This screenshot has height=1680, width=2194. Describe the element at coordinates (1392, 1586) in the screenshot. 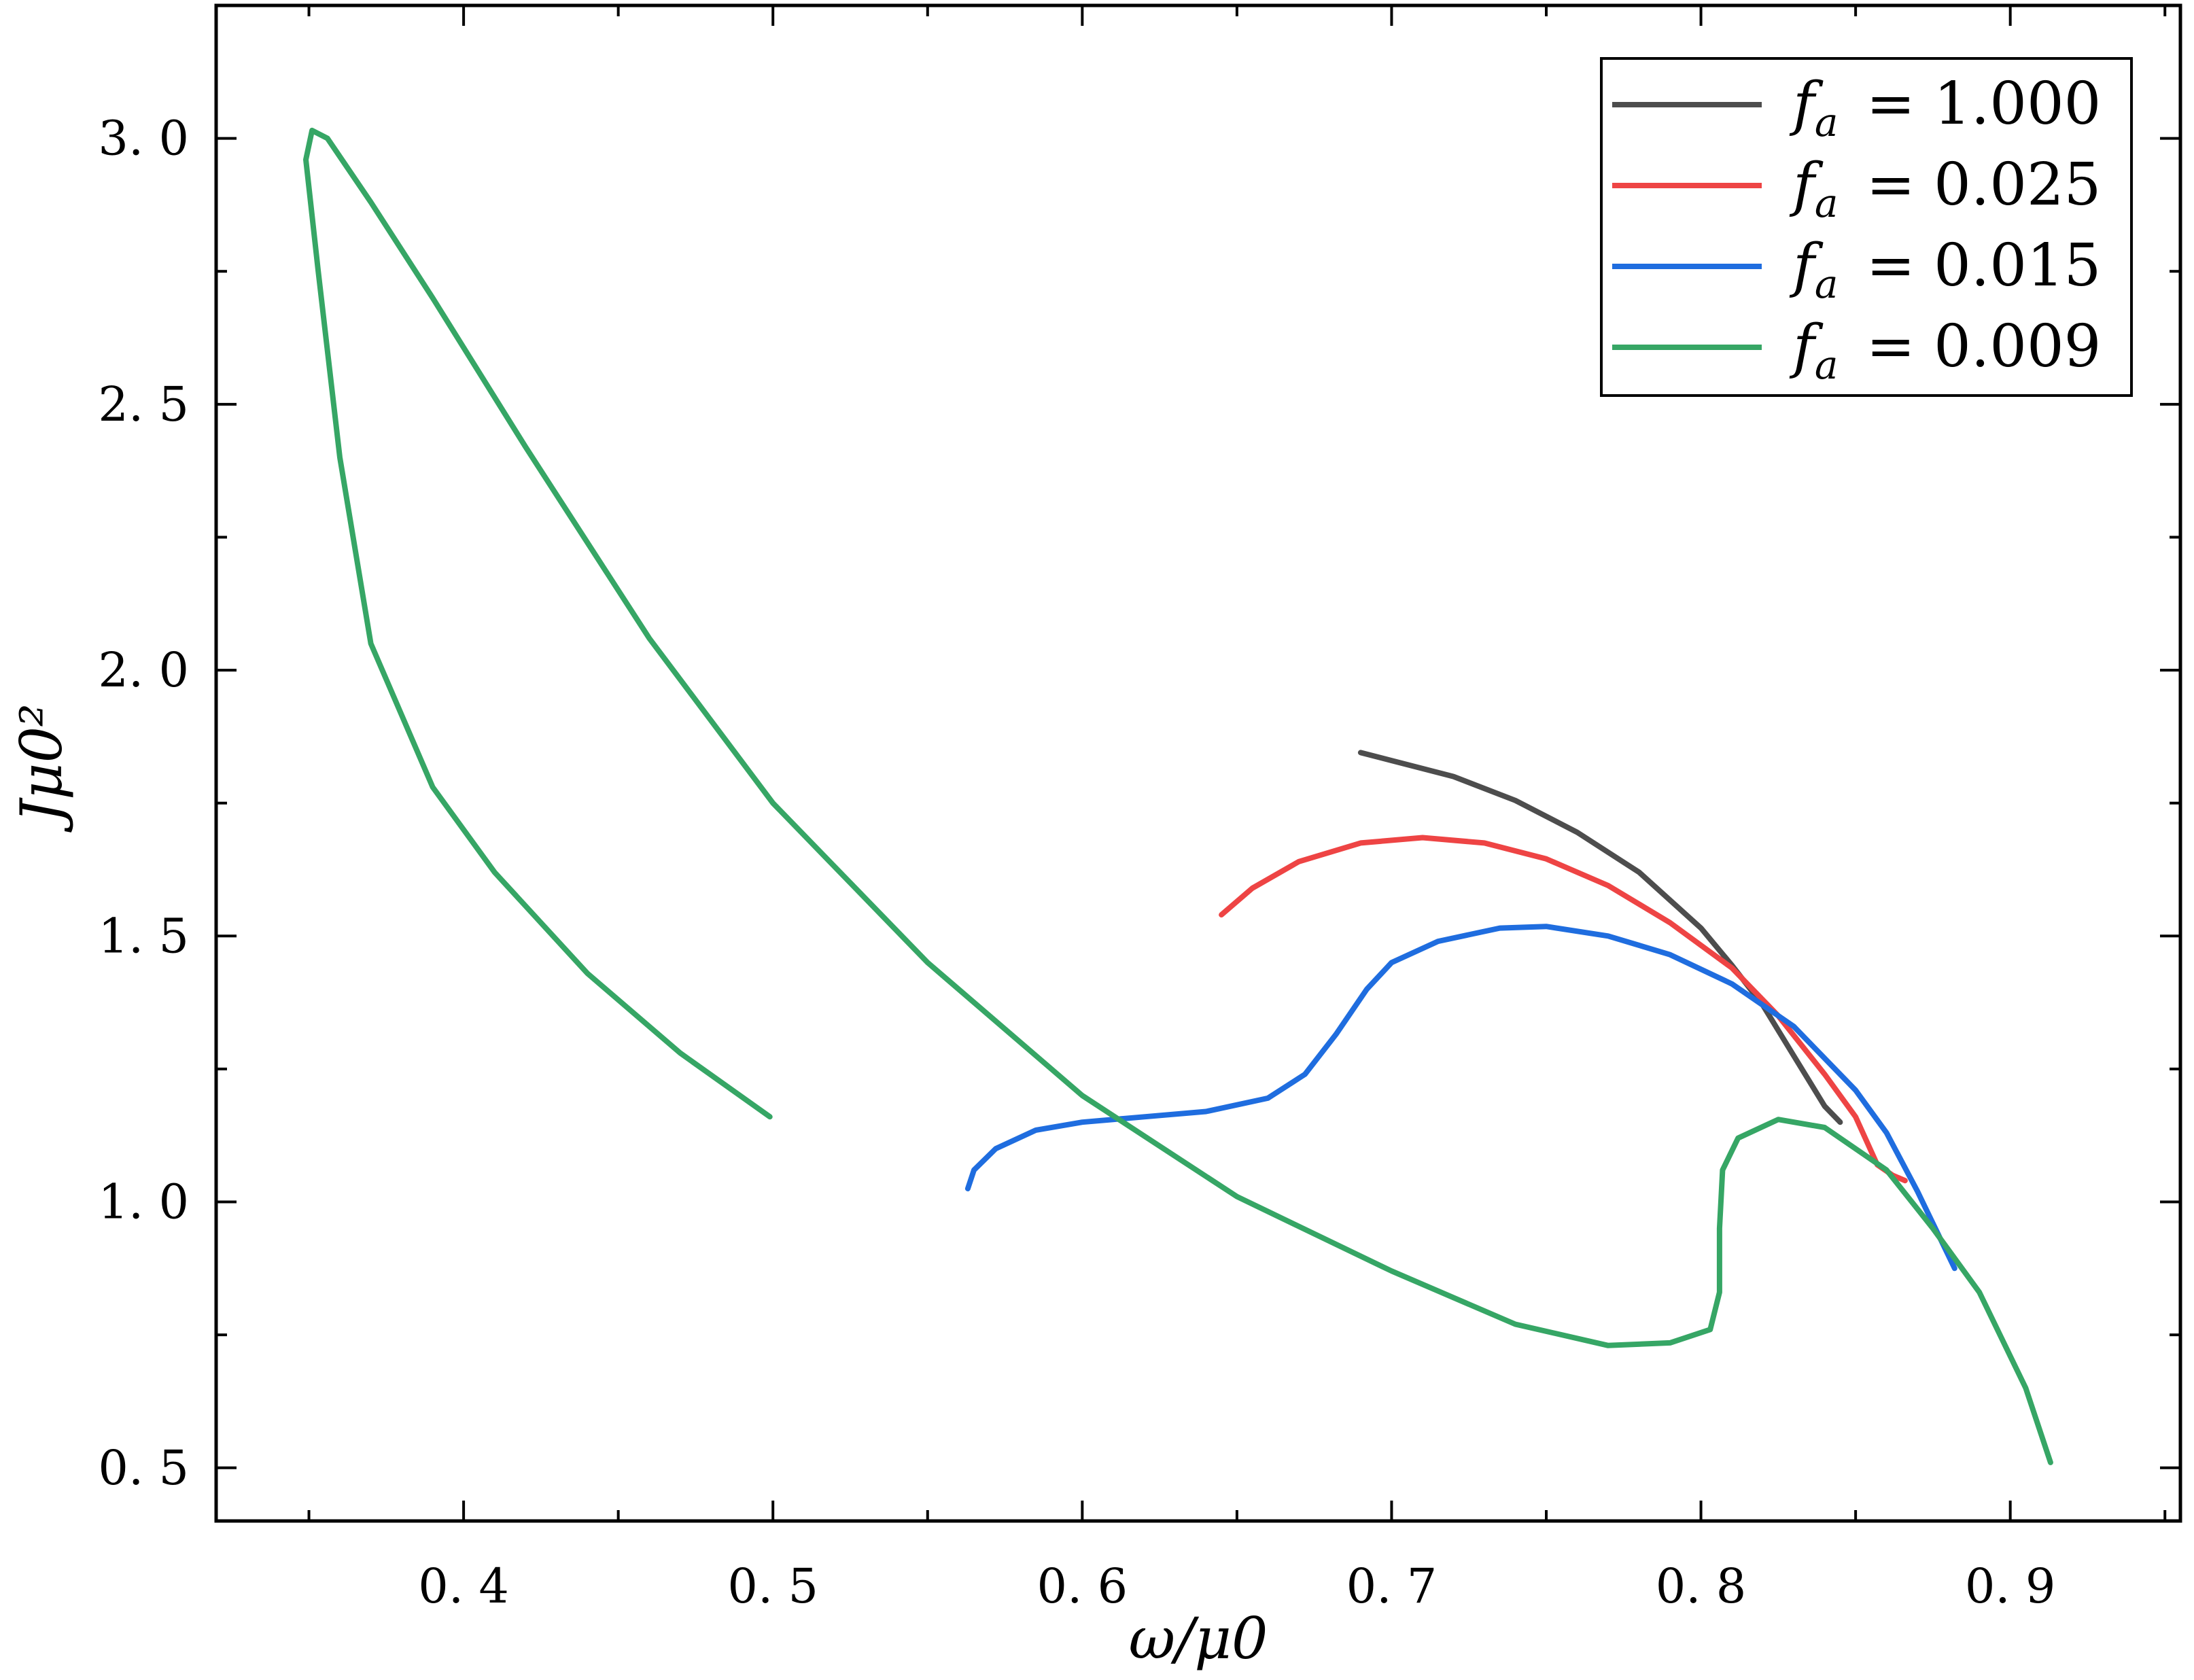

I see `x-tick-label: 0. 7` at that location.